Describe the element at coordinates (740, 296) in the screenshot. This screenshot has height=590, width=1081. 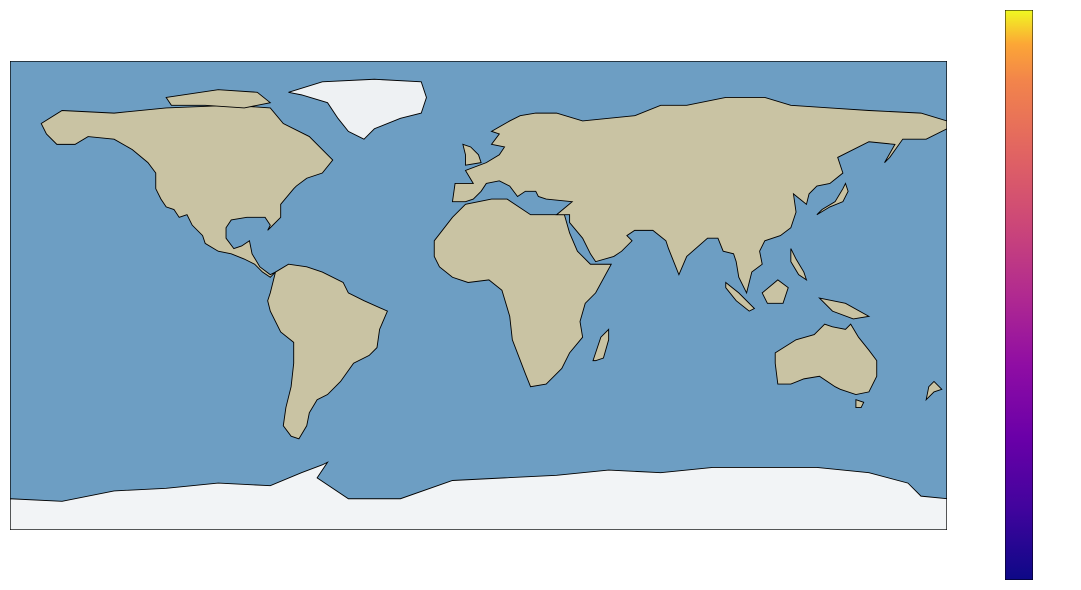
I see `sumatra` at that location.